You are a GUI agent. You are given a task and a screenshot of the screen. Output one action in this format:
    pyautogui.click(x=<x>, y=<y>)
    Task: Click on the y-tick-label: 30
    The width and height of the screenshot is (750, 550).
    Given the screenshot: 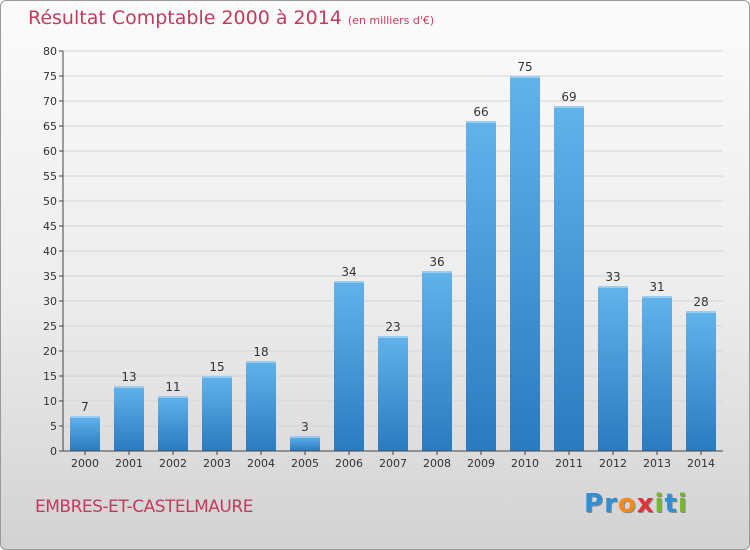 What is the action you would take?
    pyautogui.click(x=50, y=301)
    